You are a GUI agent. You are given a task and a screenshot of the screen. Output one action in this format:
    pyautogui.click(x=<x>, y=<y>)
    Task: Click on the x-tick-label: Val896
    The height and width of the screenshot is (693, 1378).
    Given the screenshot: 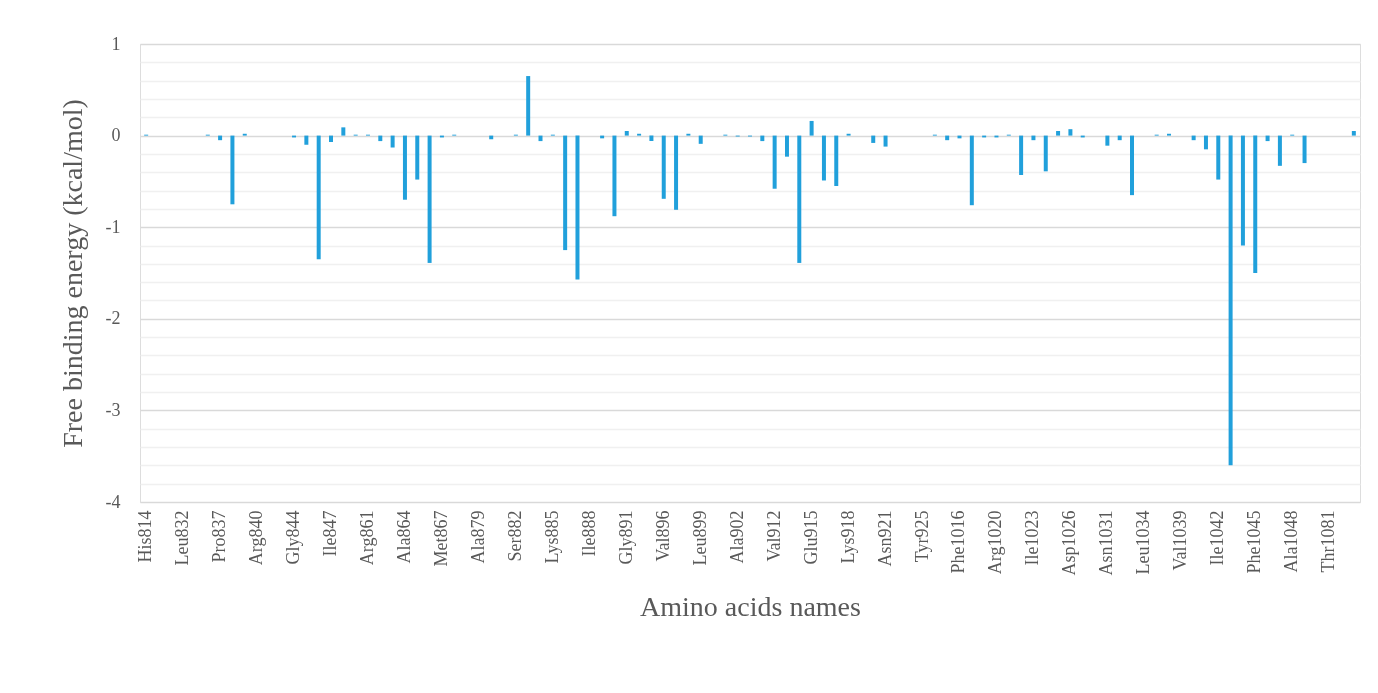 What is the action you would take?
    pyautogui.click(x=662, y=536)
    